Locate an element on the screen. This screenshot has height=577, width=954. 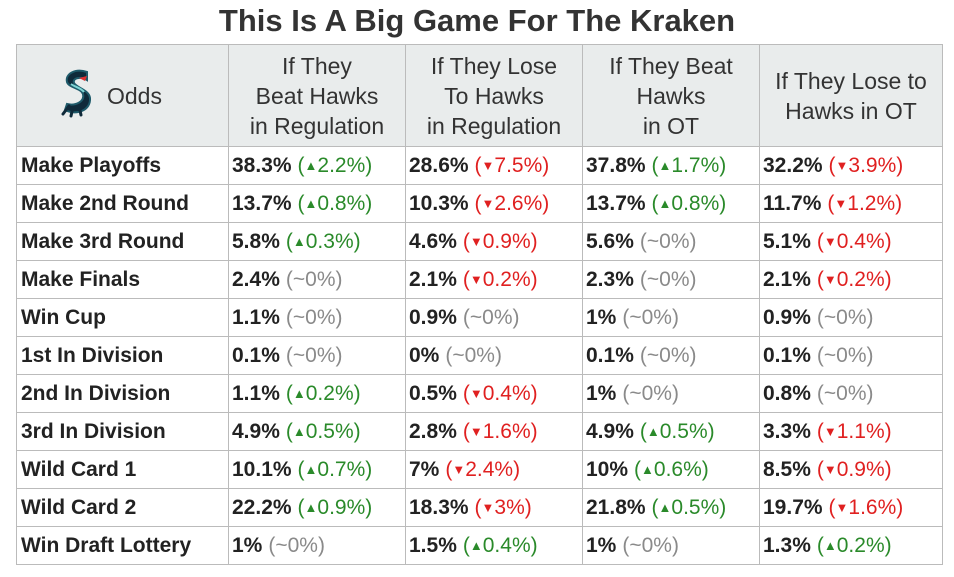
odds-cell: 37.8% (▲1.7%) is located at coordinates (671, 165).